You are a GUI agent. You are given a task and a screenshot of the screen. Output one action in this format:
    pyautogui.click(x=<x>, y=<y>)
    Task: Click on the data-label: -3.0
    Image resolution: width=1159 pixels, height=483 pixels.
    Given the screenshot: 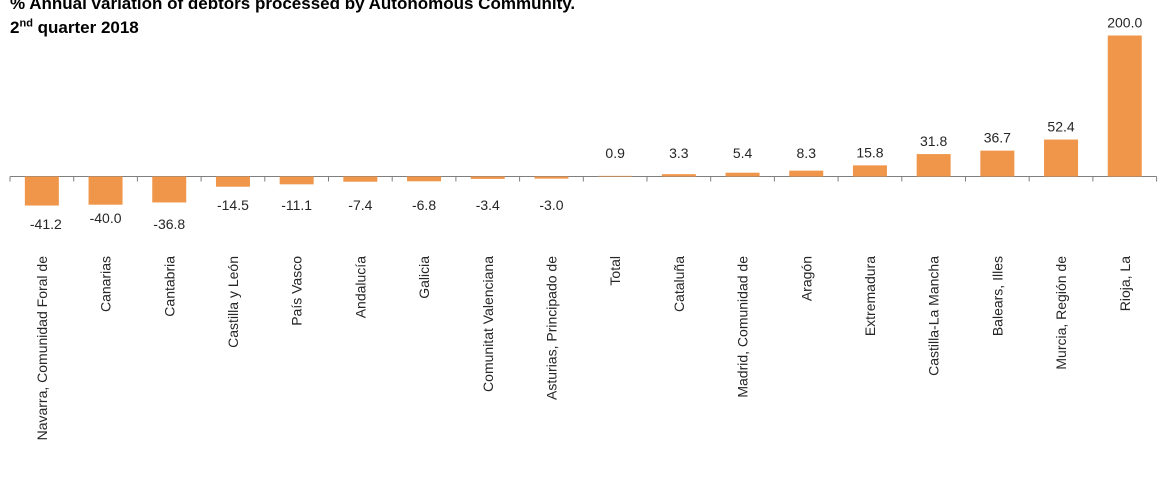 What is the action you would take?
    pyautogui.click(x=551, y=205)
    